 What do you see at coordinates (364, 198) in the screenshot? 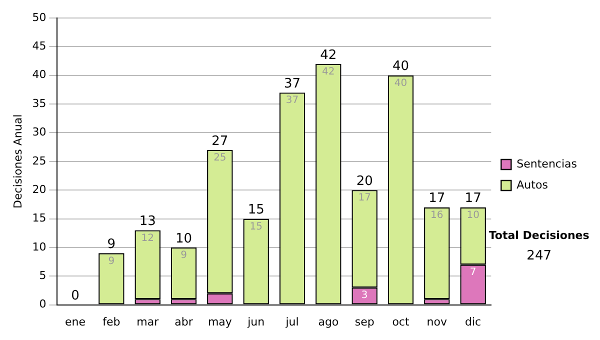
I see `data-label: 17` at bounding box center [364, 198].